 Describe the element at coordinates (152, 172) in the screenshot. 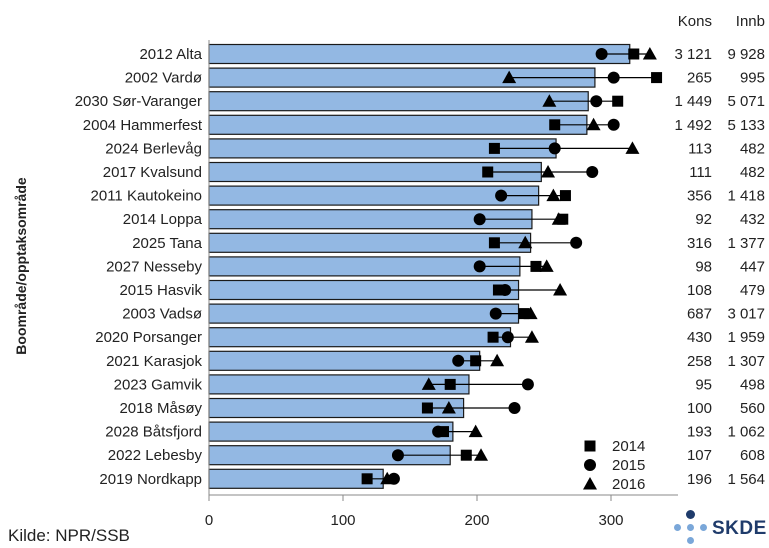

I see `category-label: 2017 Kvalsund` at that location.